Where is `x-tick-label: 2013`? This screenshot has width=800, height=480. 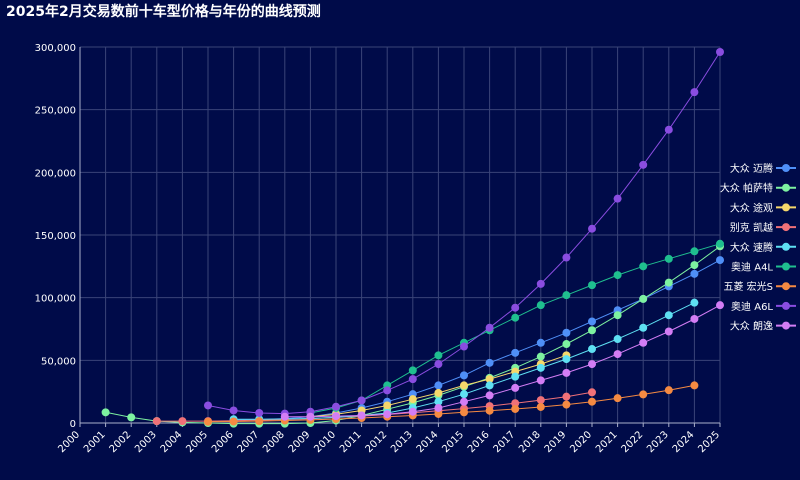 x-tick-label: 2013 is located at coordinates (402, 442).